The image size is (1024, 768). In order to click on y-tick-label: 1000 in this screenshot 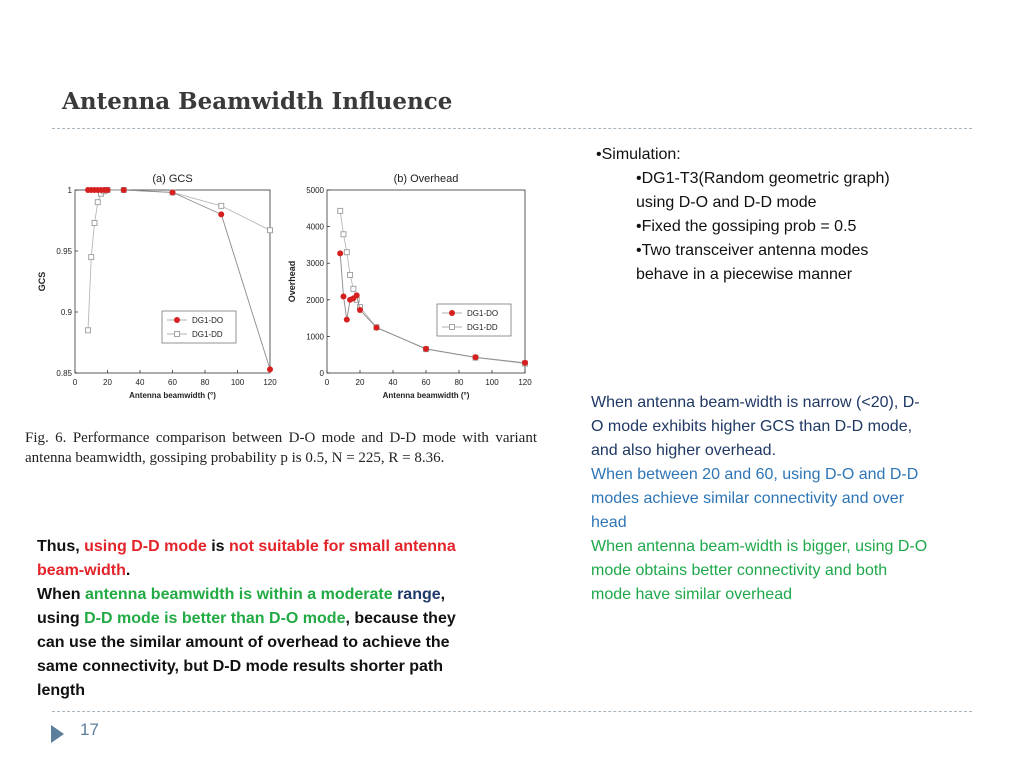, I will do `click(315, 336)`.